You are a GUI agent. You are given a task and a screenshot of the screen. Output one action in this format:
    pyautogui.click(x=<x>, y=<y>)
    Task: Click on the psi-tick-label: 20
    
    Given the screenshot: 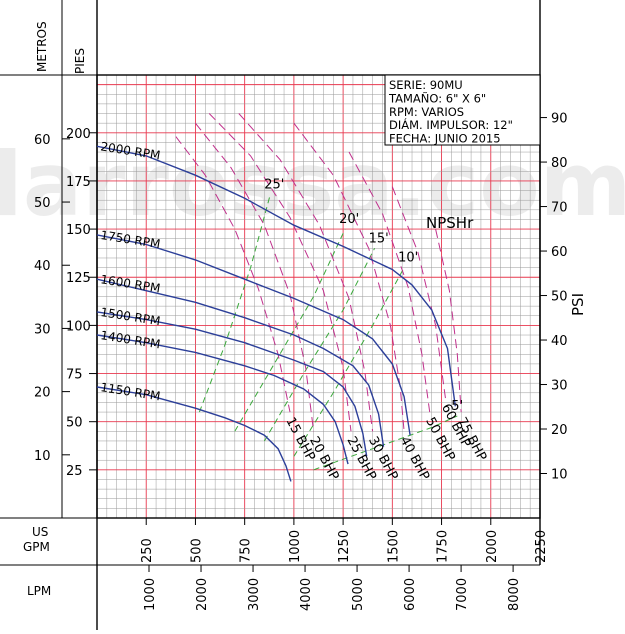 What is the action you would take?
    pyautogui.click(x=559, y=430)
    